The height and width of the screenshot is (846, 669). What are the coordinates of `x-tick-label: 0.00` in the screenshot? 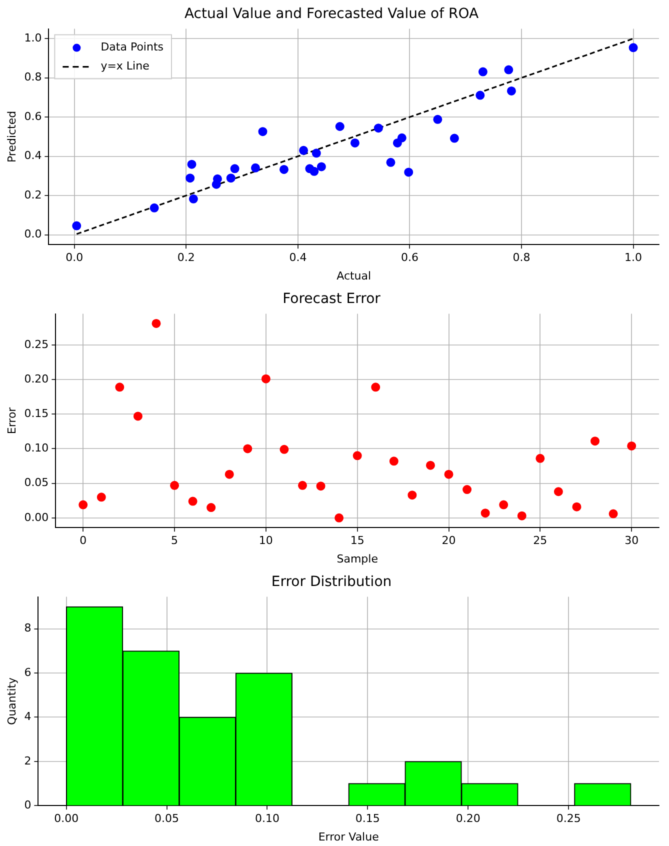 It's located at (66, 819).